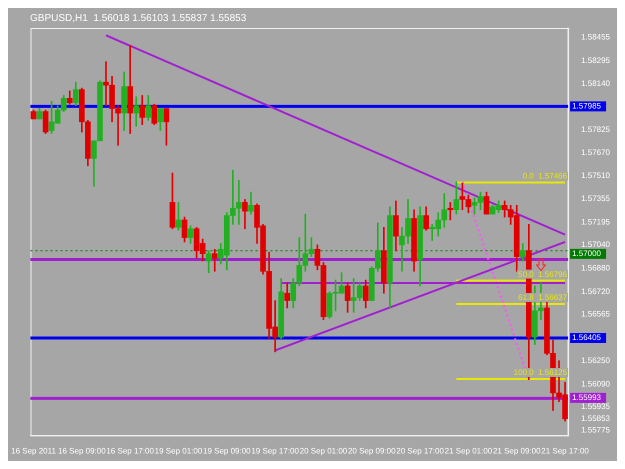 This screenshot has width=625, height=469. I want to click on ref-line-label: 1.56405, so click(587, 337).